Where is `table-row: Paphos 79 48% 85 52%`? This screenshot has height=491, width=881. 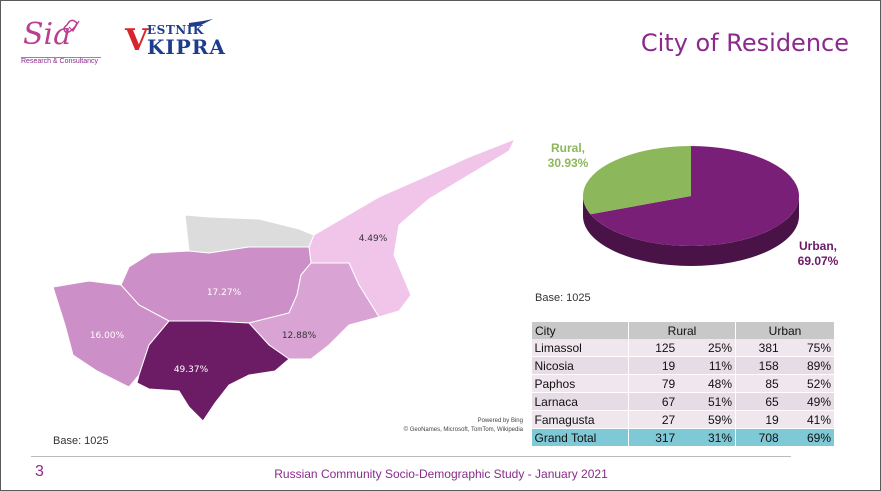
table-row: Paphos 79 48% 85 52% is located at coordinates (682, 383).